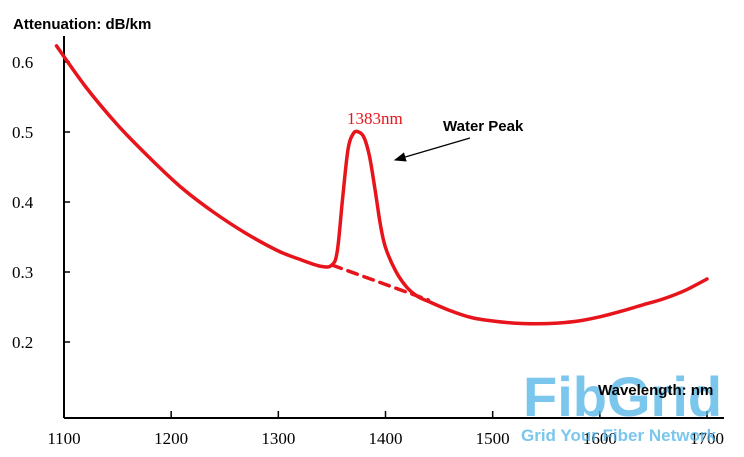 The image size is (744, 457). Describe the element at coordinates (707, 438) in the screenshot. I see `x-tick-label: 1700` at that location.